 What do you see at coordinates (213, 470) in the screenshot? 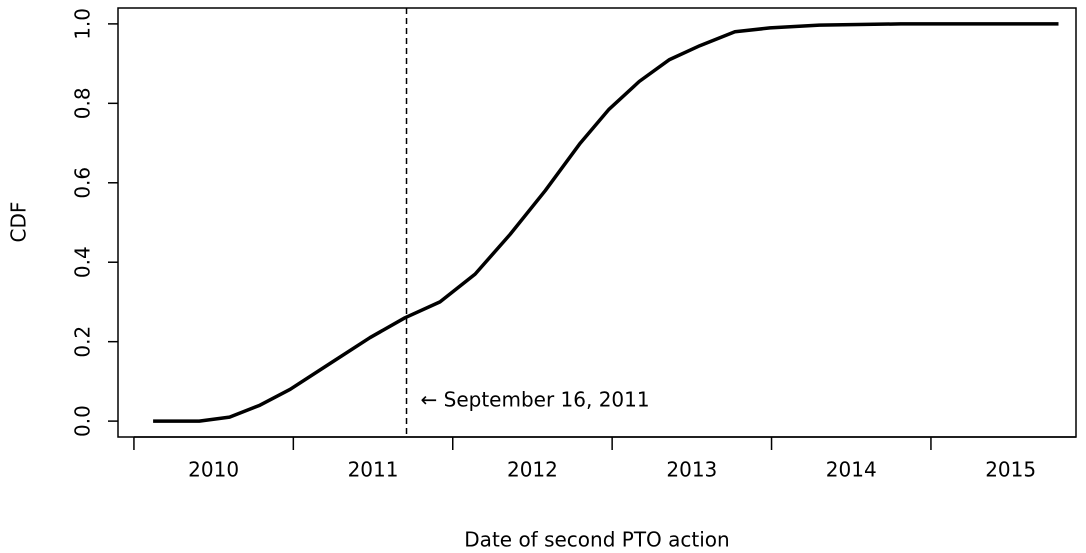
I see `x-tick-label: 2010` at bounding box center [213, 470].